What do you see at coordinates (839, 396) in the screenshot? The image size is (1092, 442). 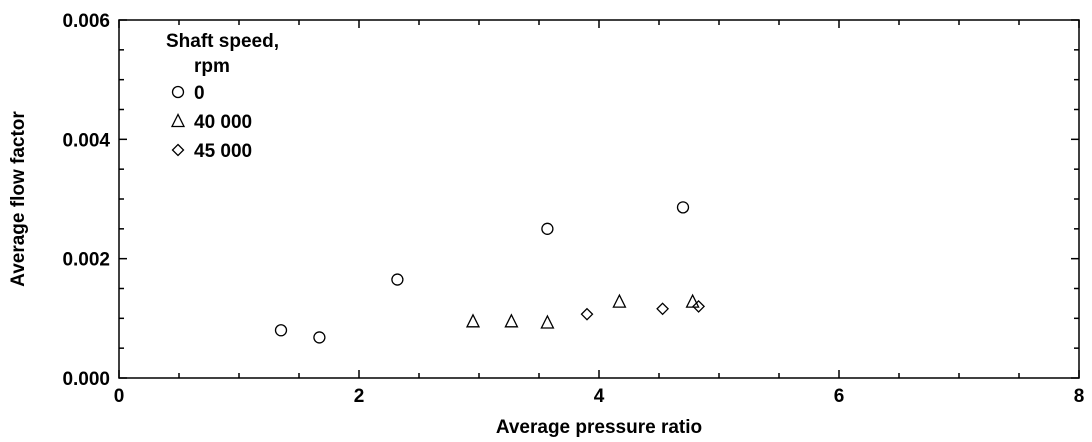 I see `x-tick-label: 6` at bounding box center [839, 396].